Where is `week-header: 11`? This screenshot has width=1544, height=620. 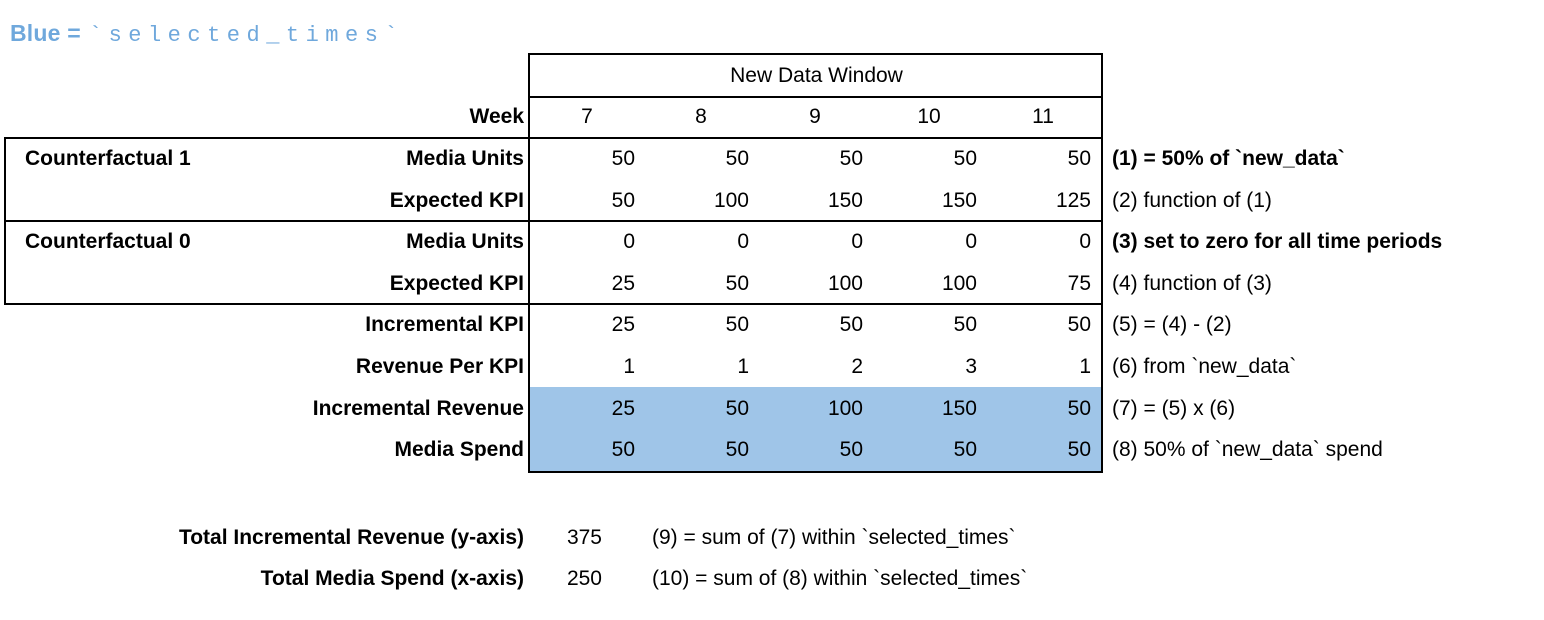
week-header: 11 is located at coordinates (1043, 116).